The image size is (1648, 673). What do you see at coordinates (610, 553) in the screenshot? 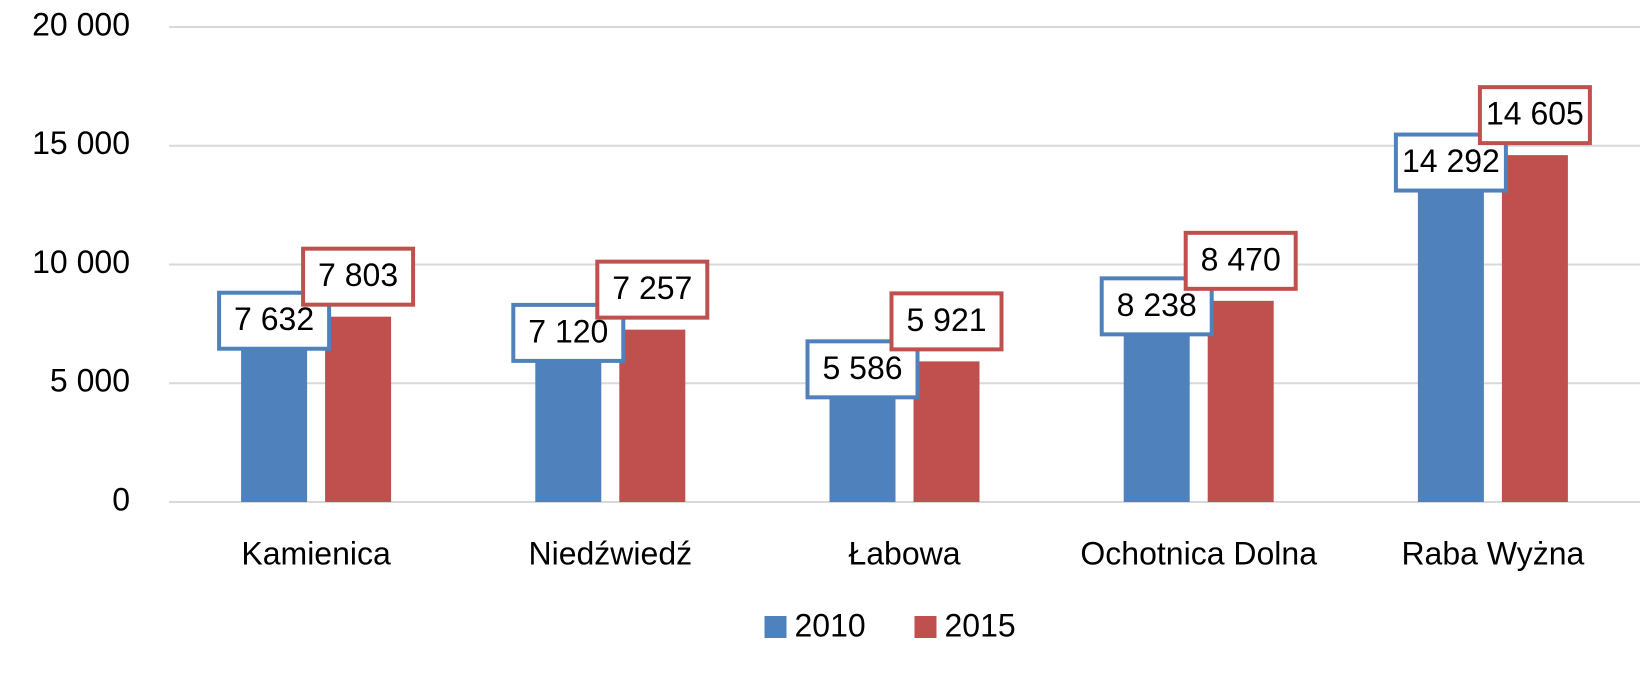
I see `x-tick-label: Niedźwiedź` at bounding box center [610, 553].